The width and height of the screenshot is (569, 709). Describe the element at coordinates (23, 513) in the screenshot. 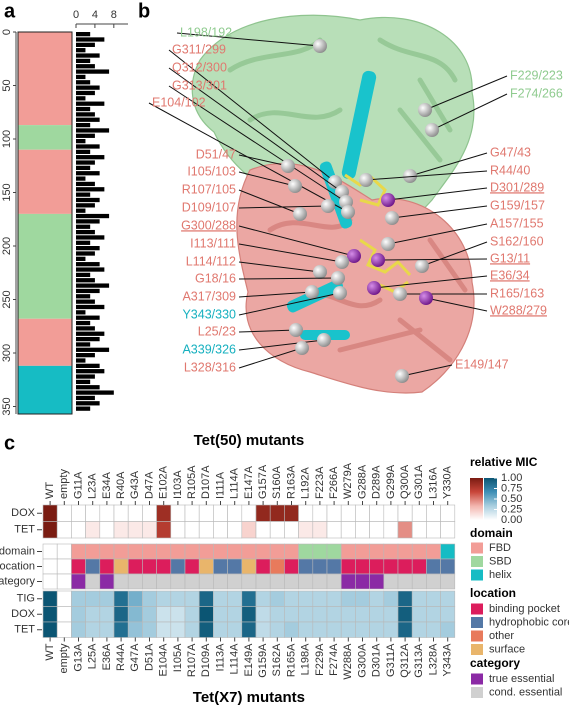

I see `row-label: DOX` at that location.